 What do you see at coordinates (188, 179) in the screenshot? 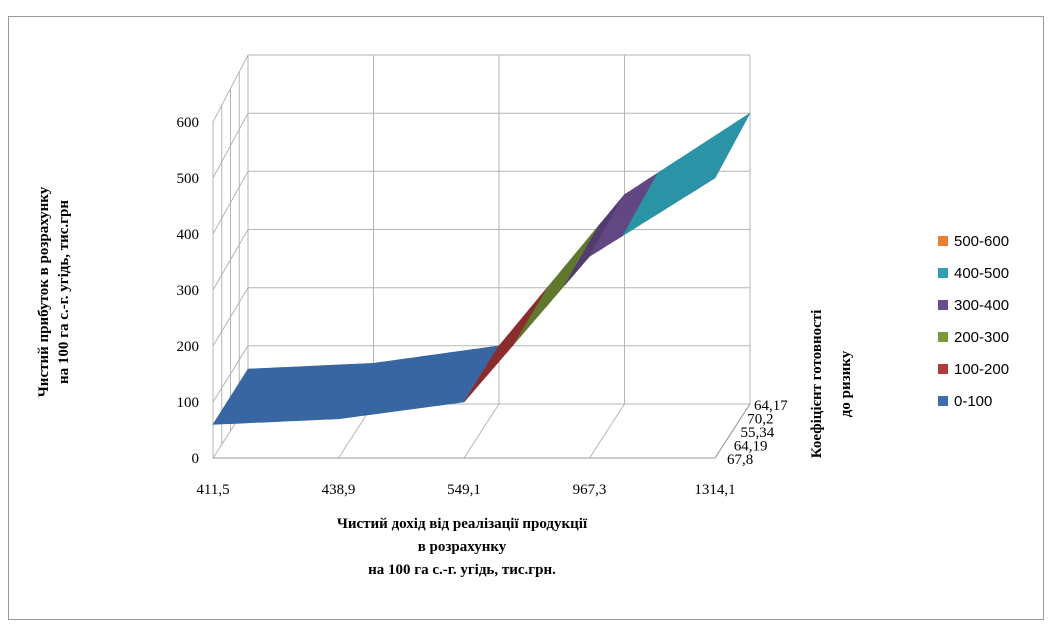
I see `y-tick-label: 500` at bounding box center [188, 179].